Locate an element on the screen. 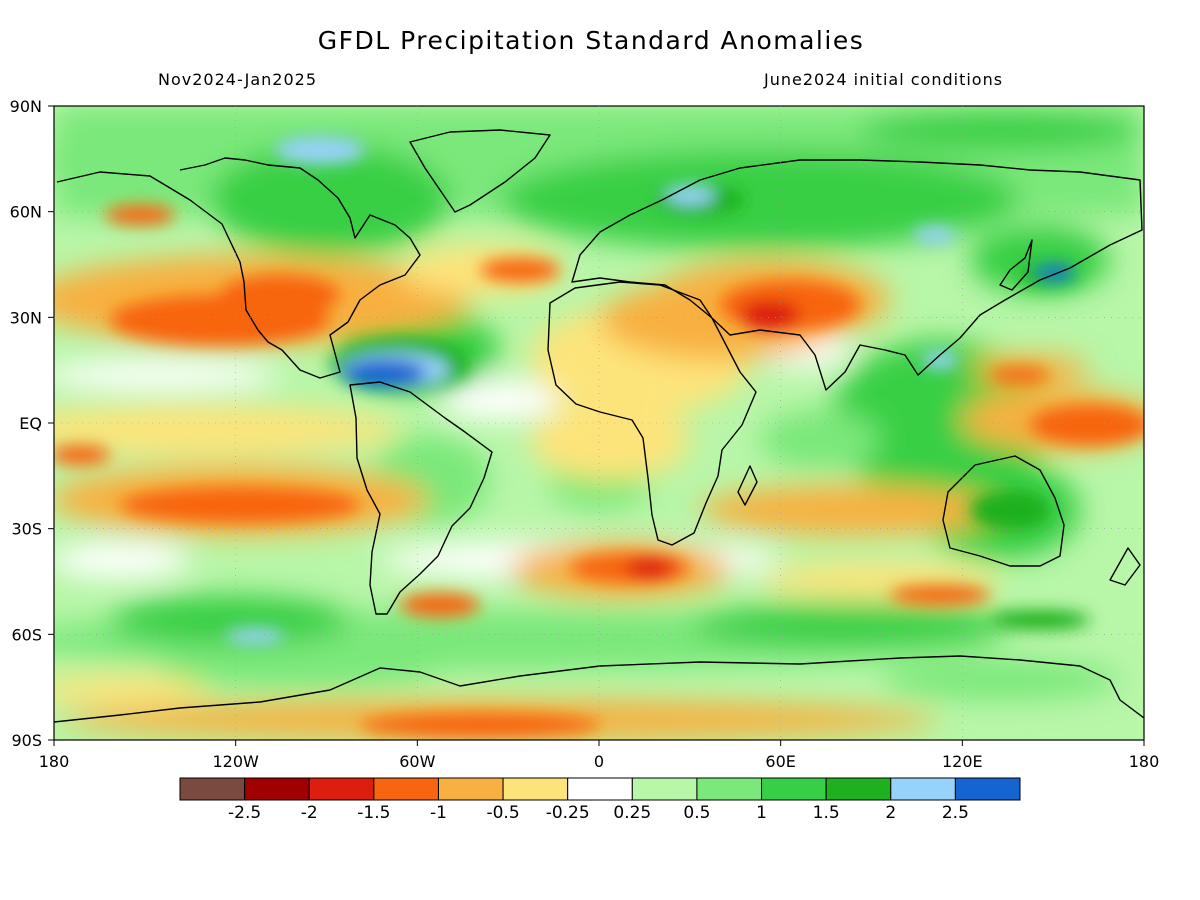  colorbar-label: -1 is located at coordinates (438, 813).